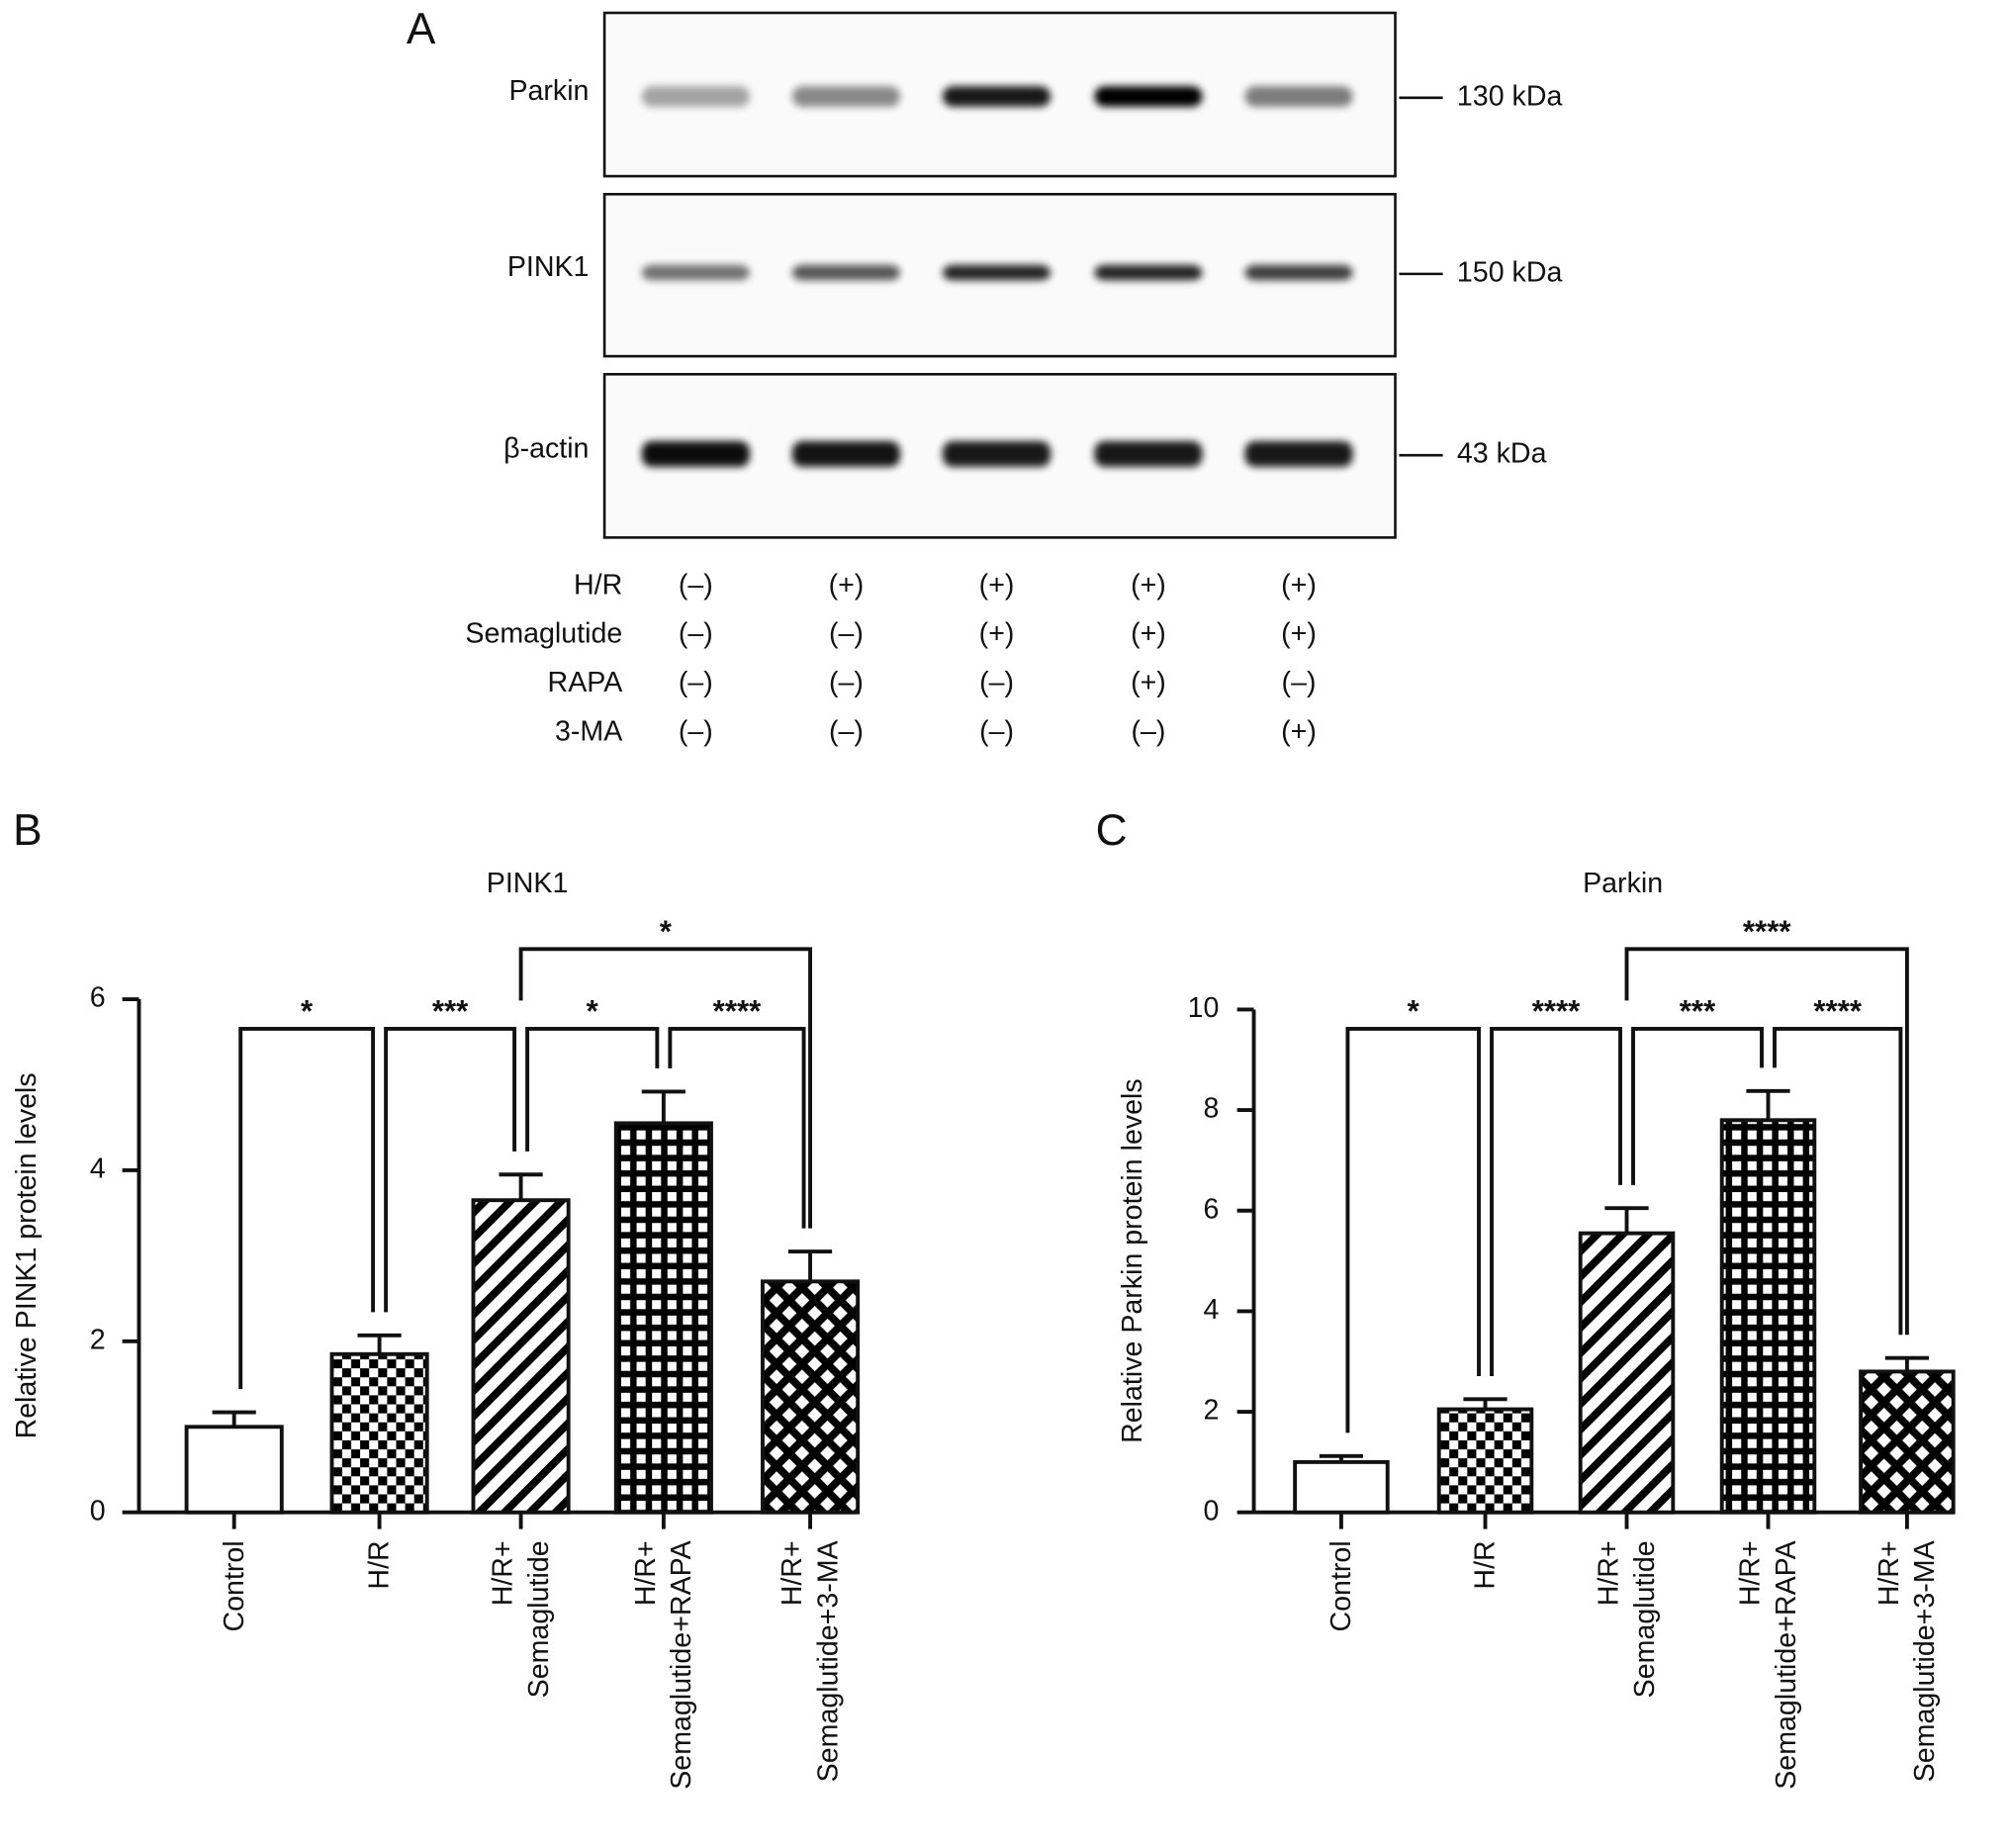 The height and width of the screenshot is (1848, 2010). What do you see at coordinates (1204, 1008) in the screenshot?
I see `y-tick-label: 10` at bounding box center [1204, 1008].